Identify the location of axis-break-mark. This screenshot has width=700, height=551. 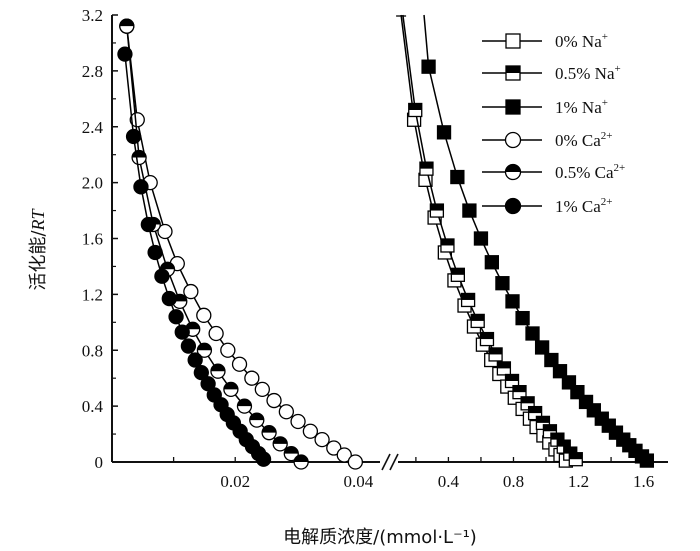
(394, 462).